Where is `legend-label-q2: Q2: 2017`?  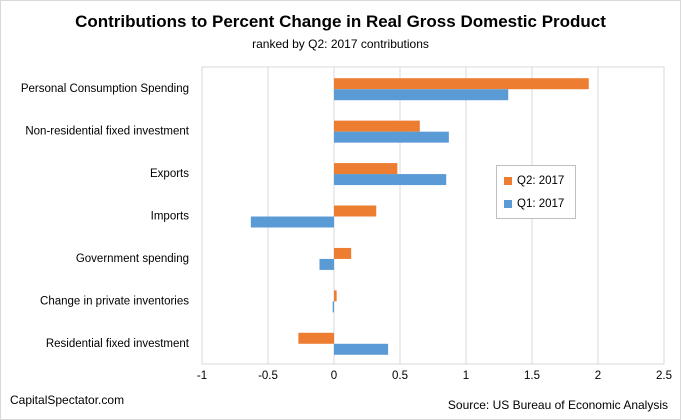 legend-label-q2: Q2: 2017 is located at coordinates (541, 181).